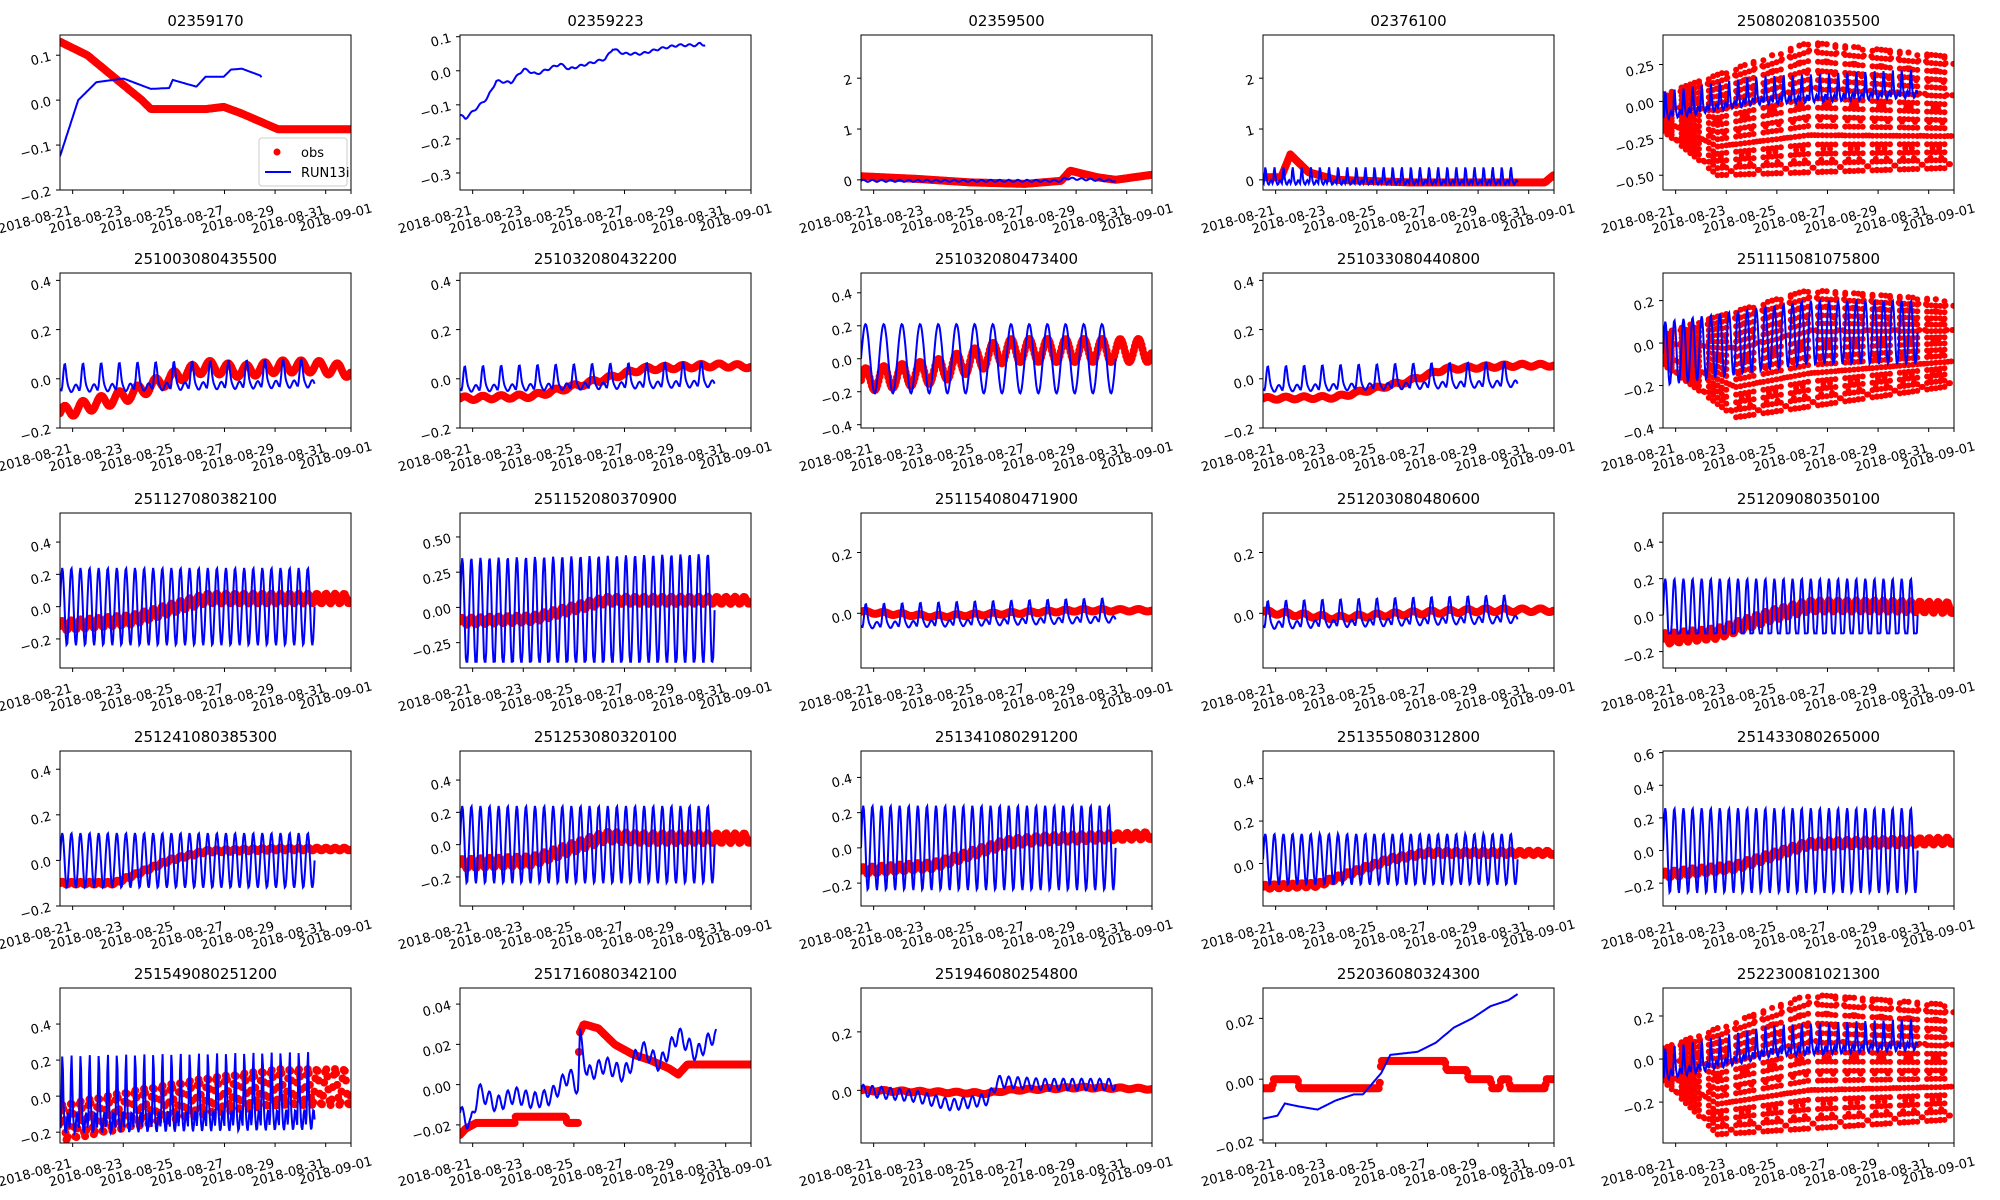 This screenshot has width=2000, height=1200. What do you see at coordinates (1808, 21) in the screenshot?
I see `subplot-title: 250802081035500` at bounding box center [1808, 21].